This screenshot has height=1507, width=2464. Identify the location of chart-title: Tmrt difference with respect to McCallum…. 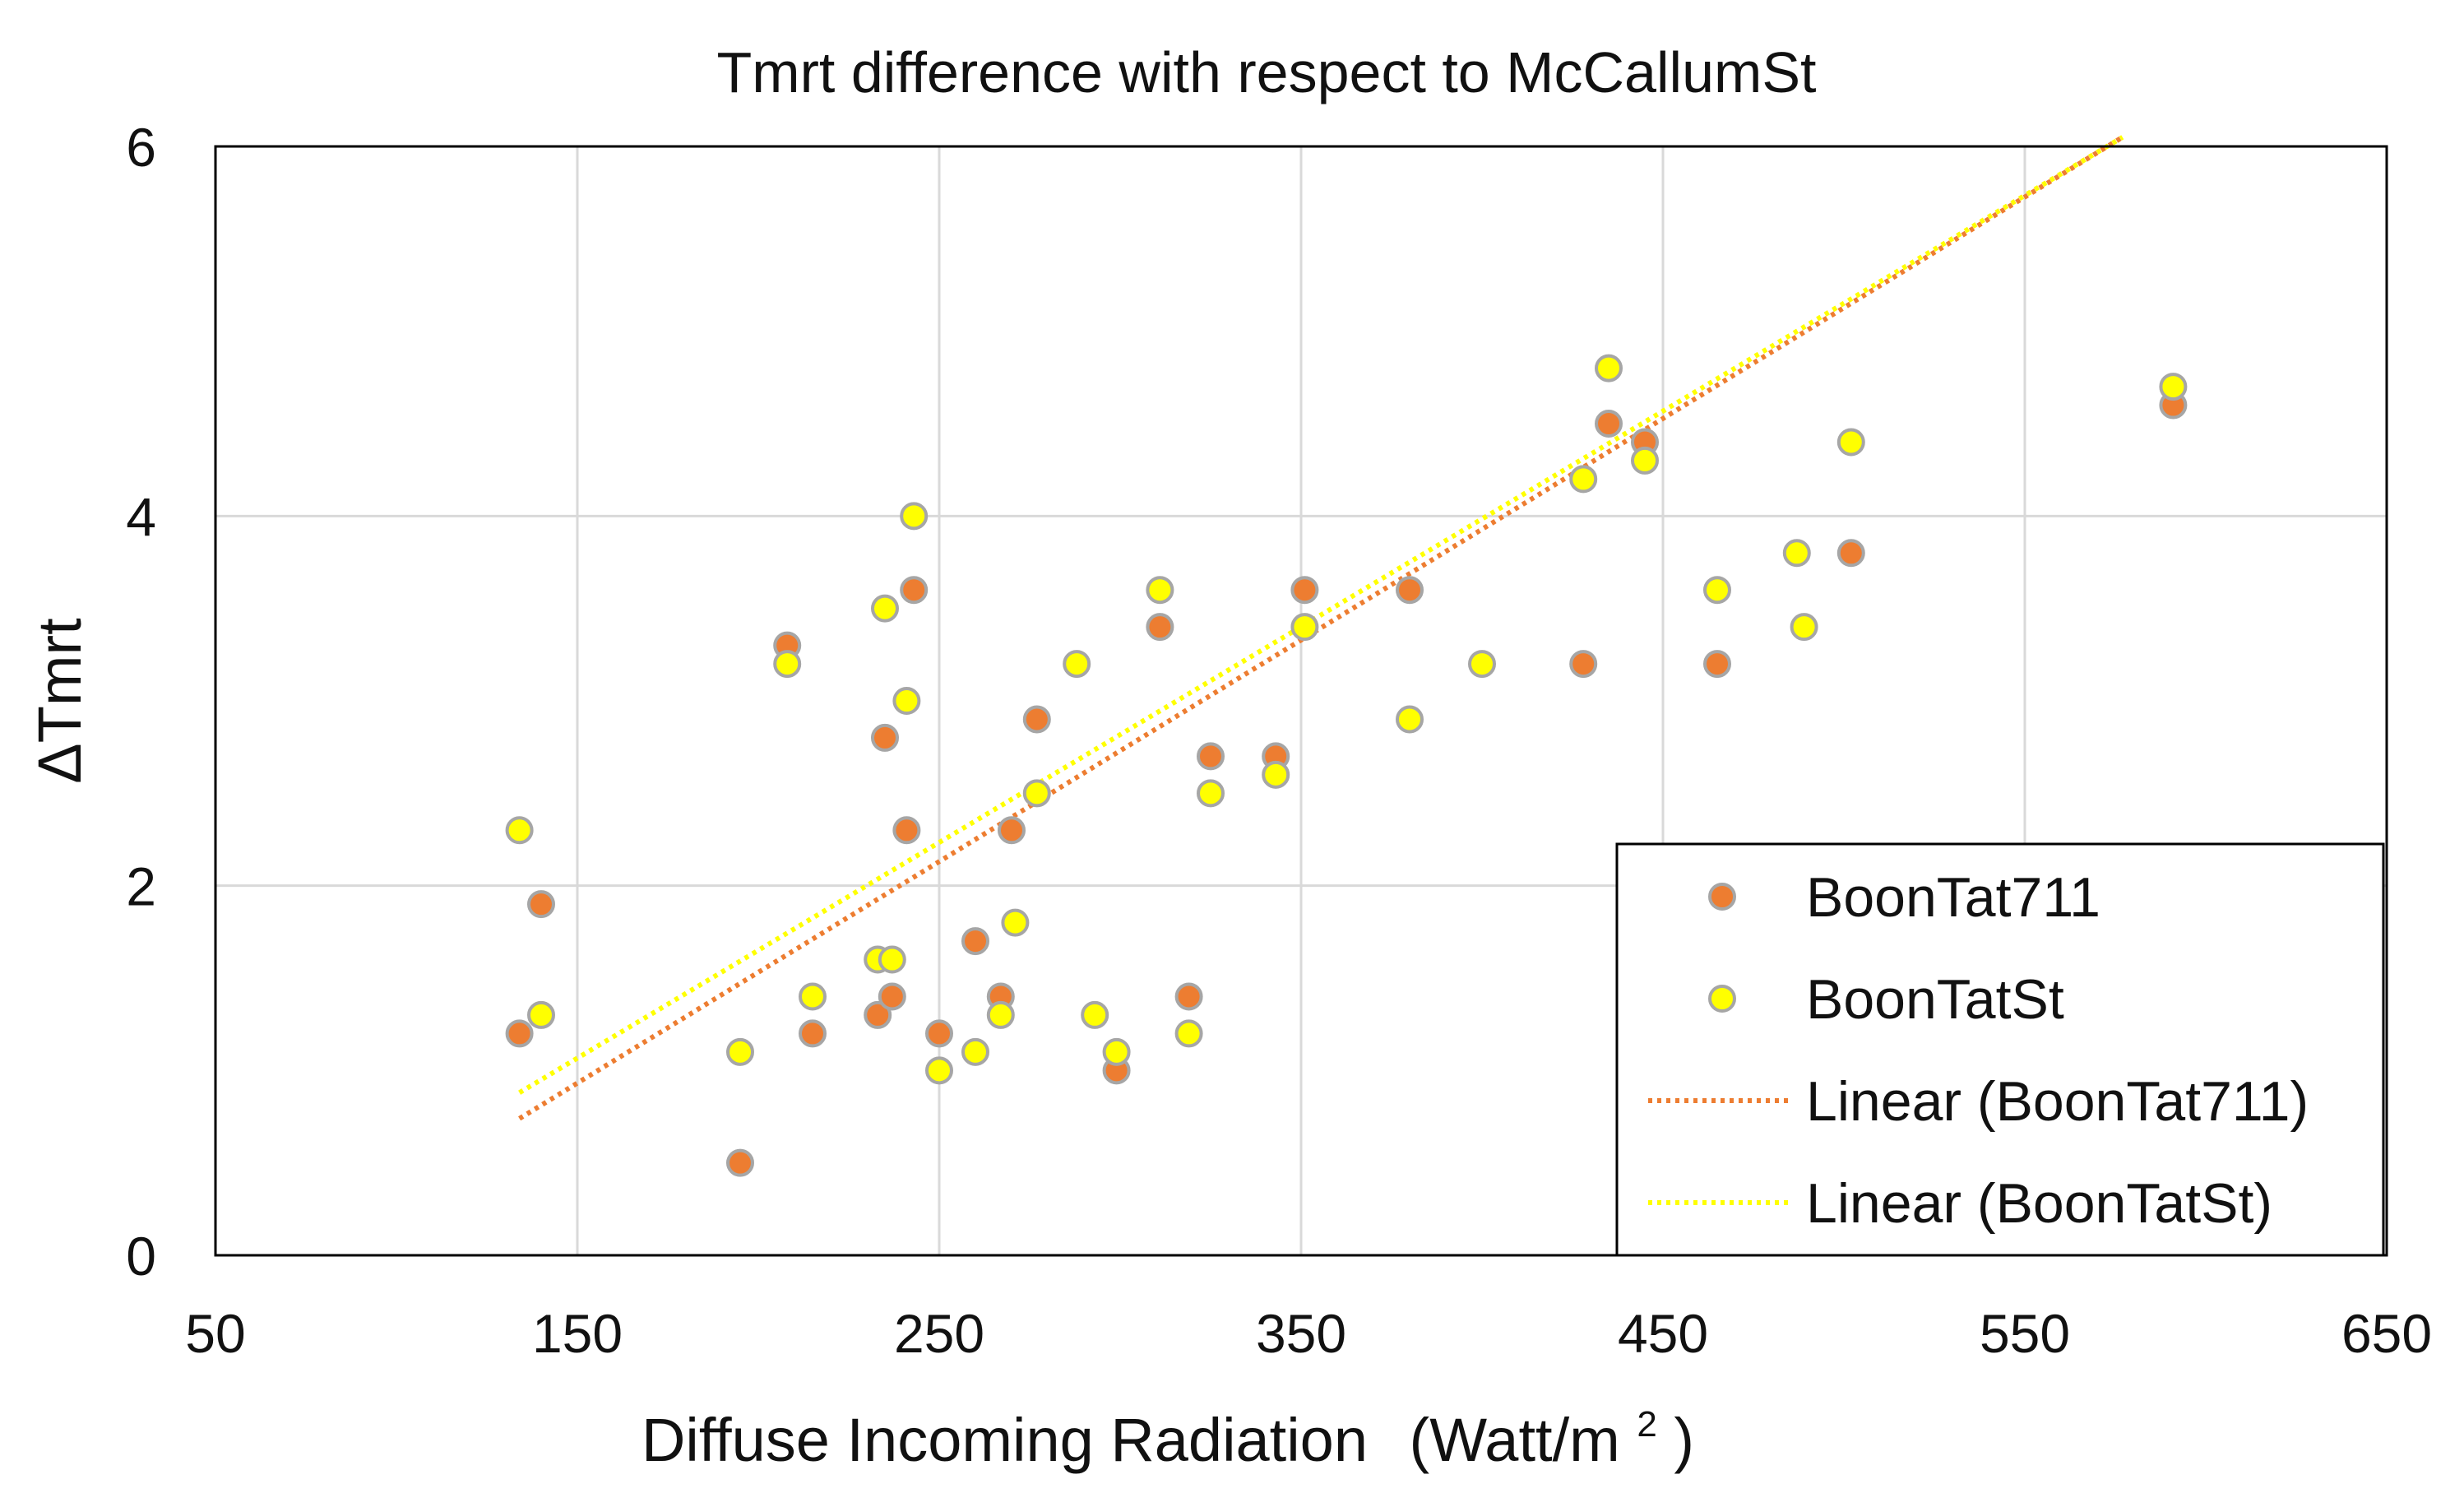
(1267, 72).